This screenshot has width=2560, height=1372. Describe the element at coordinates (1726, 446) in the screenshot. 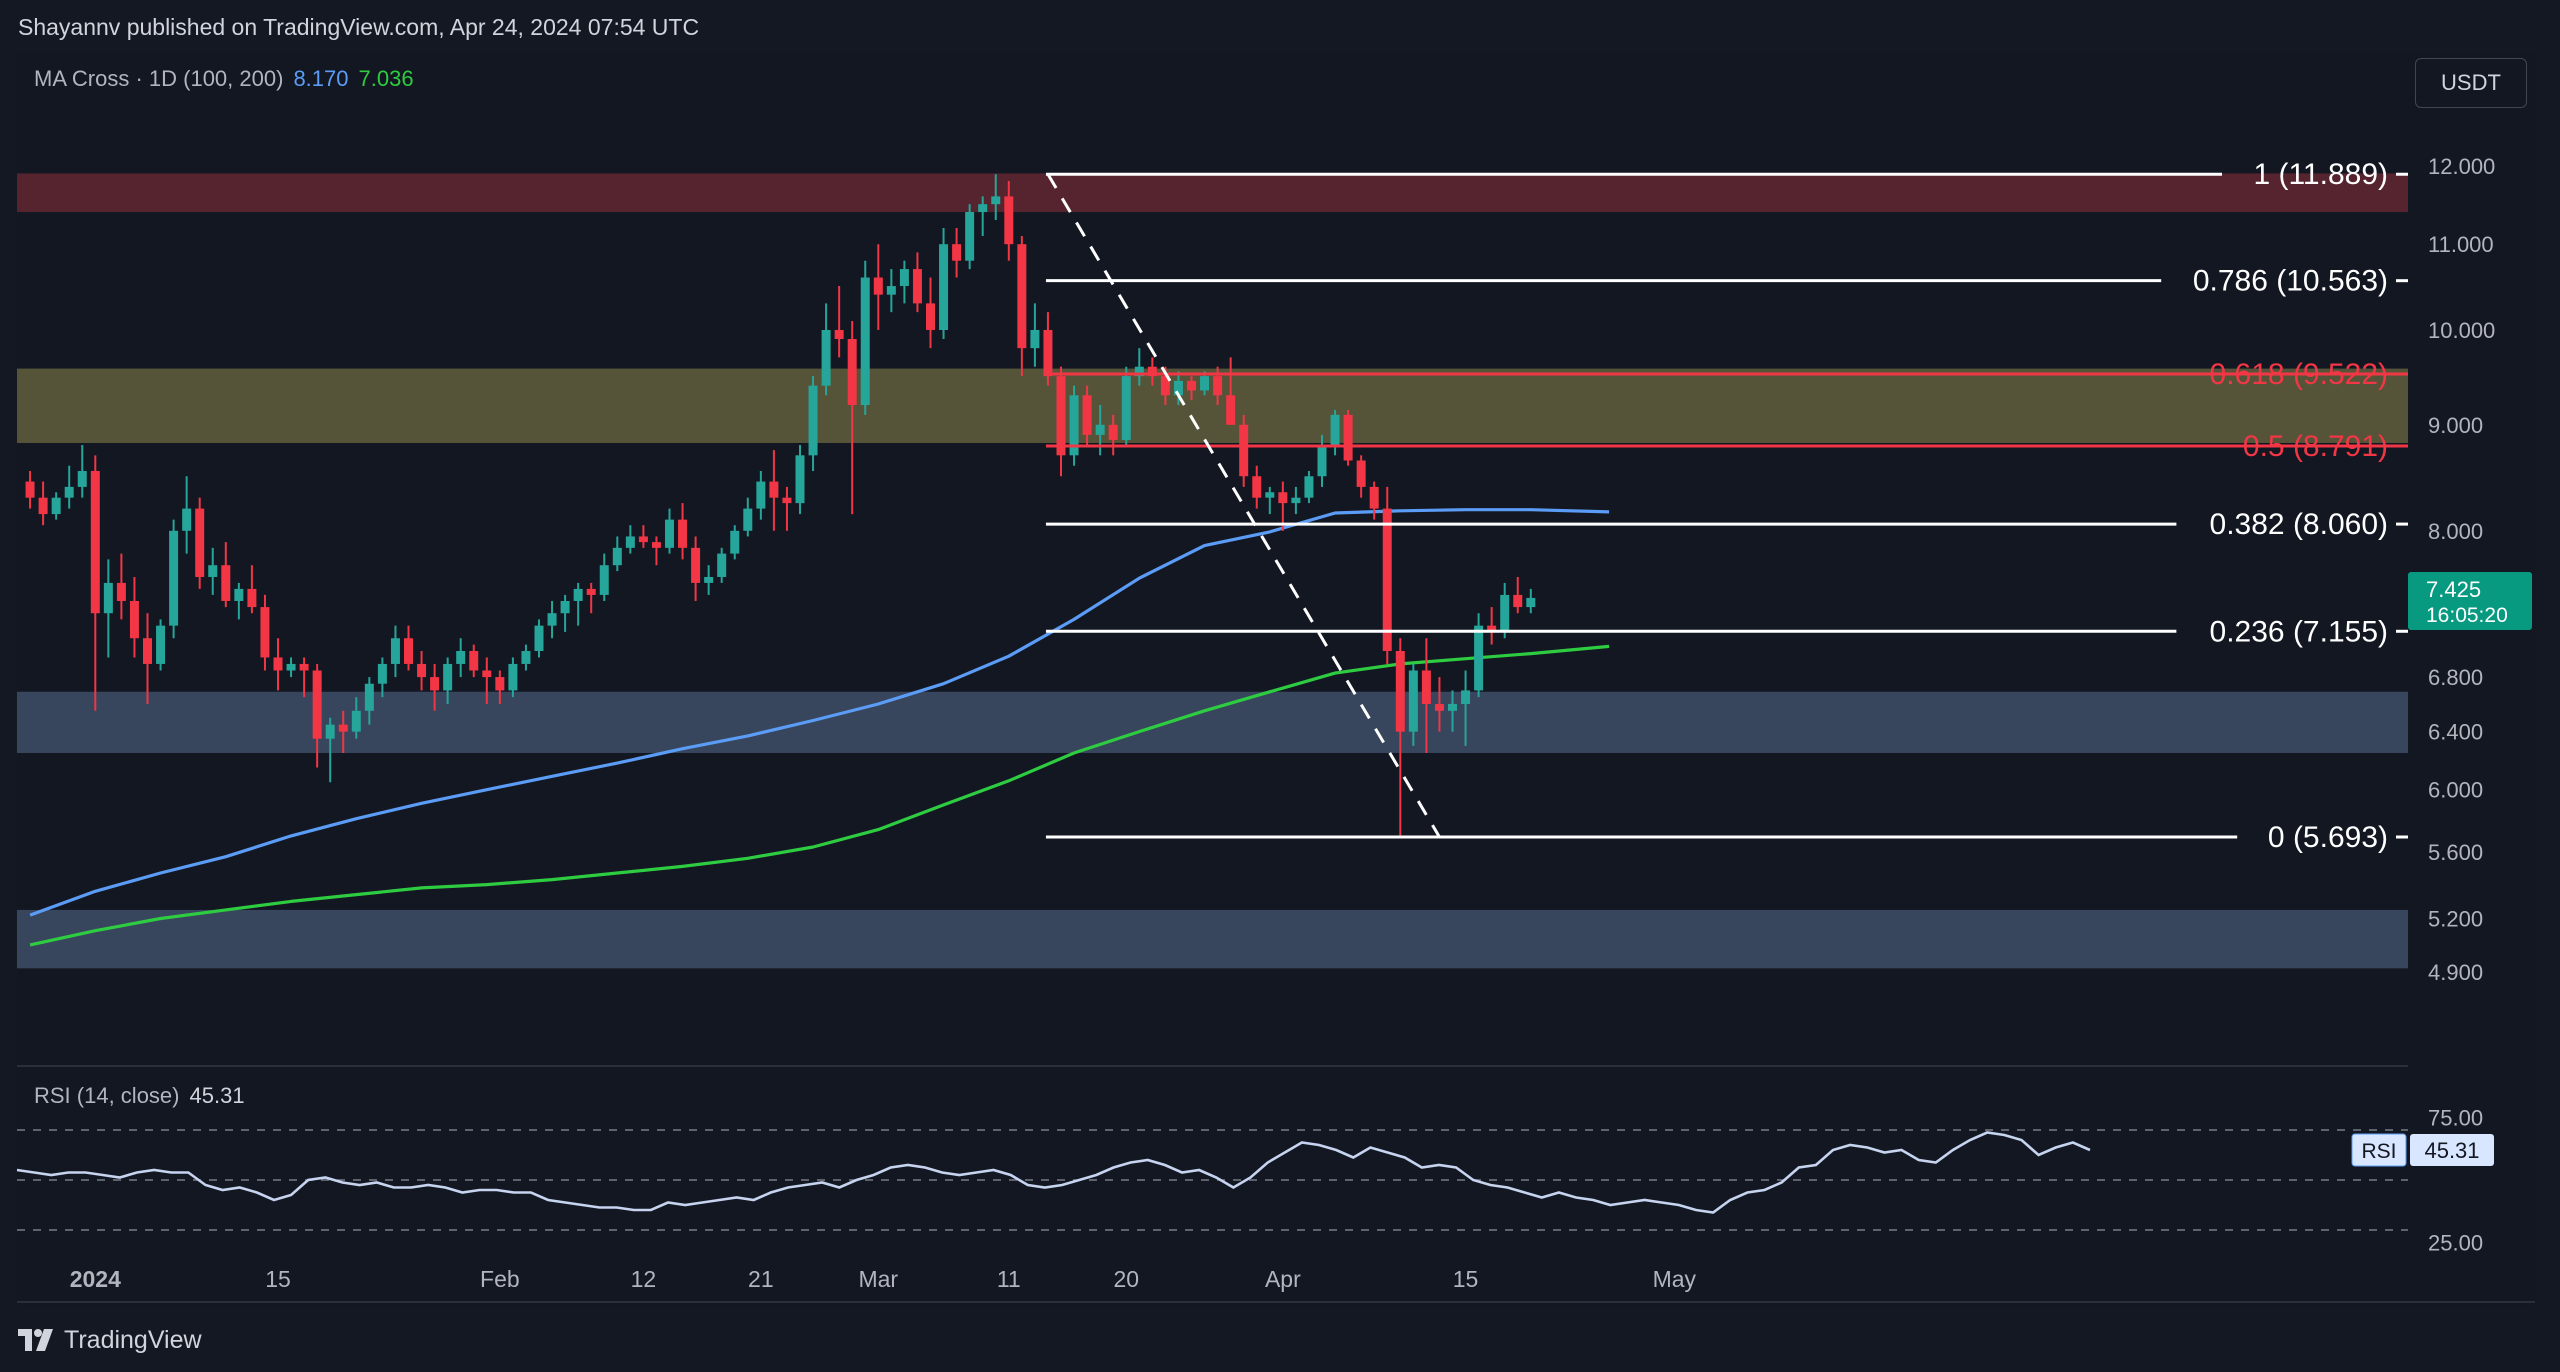

I see `fib-level: 0.5 (8.791)` at that location.